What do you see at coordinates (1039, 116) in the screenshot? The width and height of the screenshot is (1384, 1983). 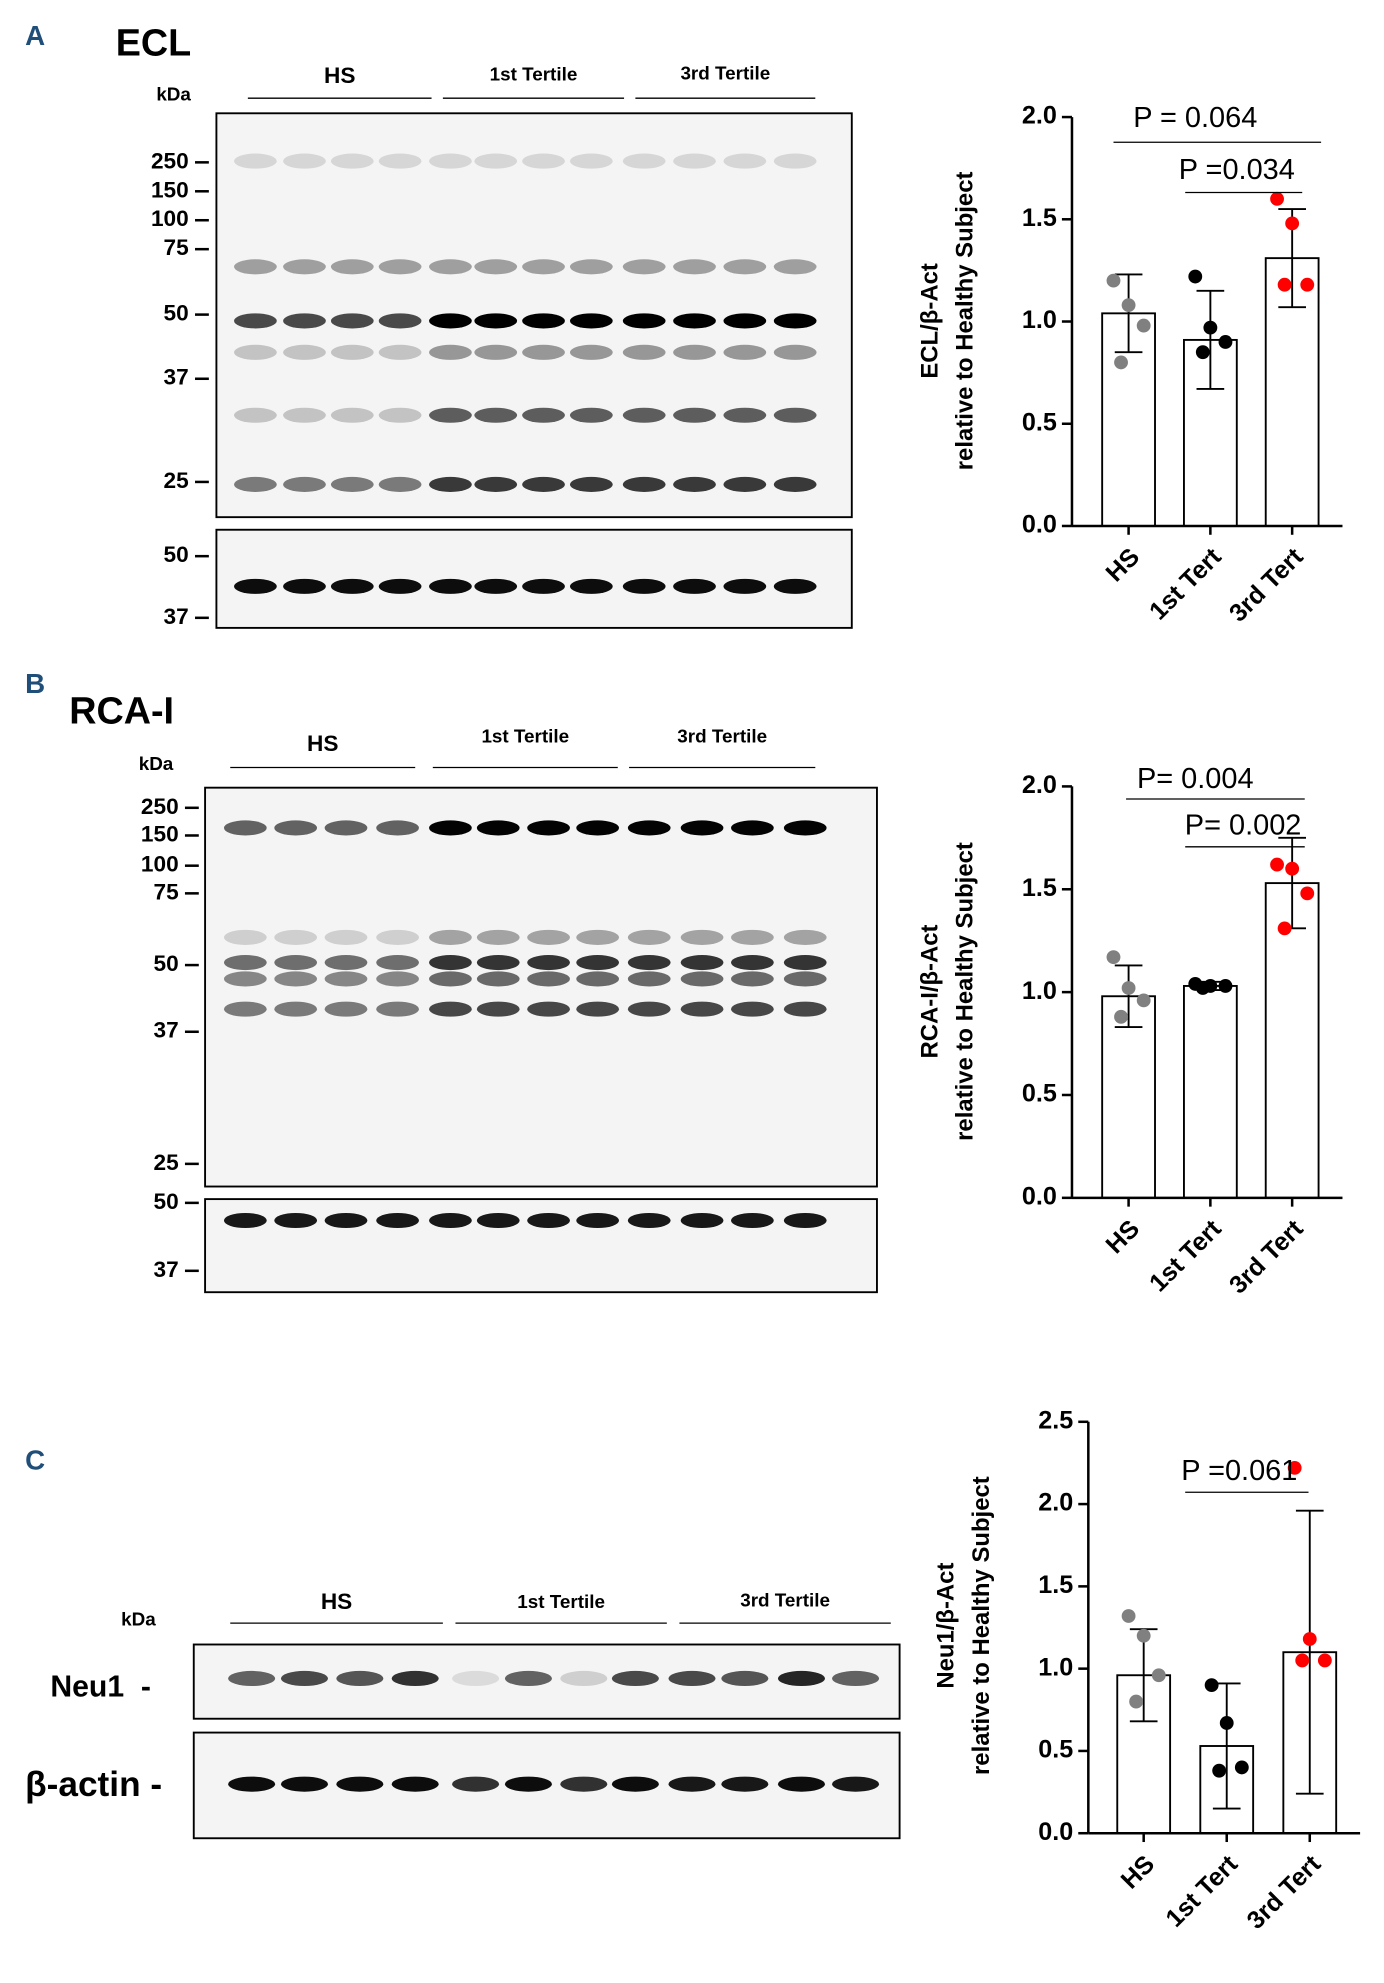 I see `y-tick-label: 2.0` at bounding box center [1039, 116].